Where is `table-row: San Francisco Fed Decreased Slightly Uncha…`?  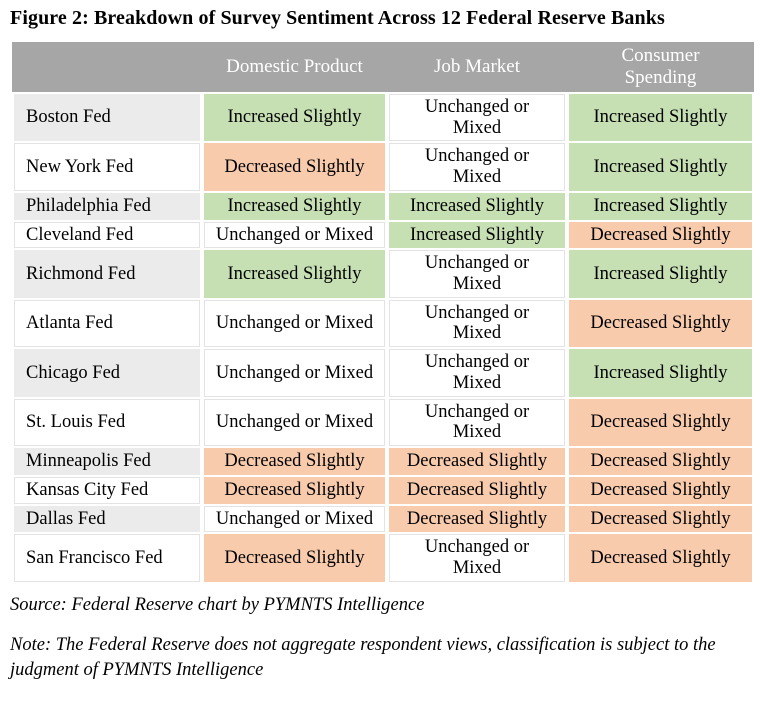 table-row: San Francisco Fed Decreased Slightly Uncha… is located at coordinates (383, 558).